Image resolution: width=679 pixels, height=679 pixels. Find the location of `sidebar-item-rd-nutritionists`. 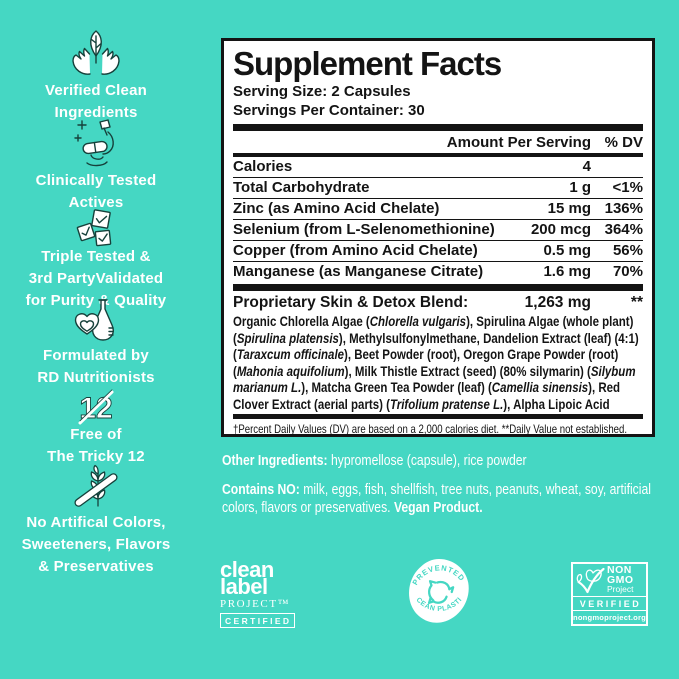

sidebar-item-rd-nutritionists is located at coordinates (96, 320).